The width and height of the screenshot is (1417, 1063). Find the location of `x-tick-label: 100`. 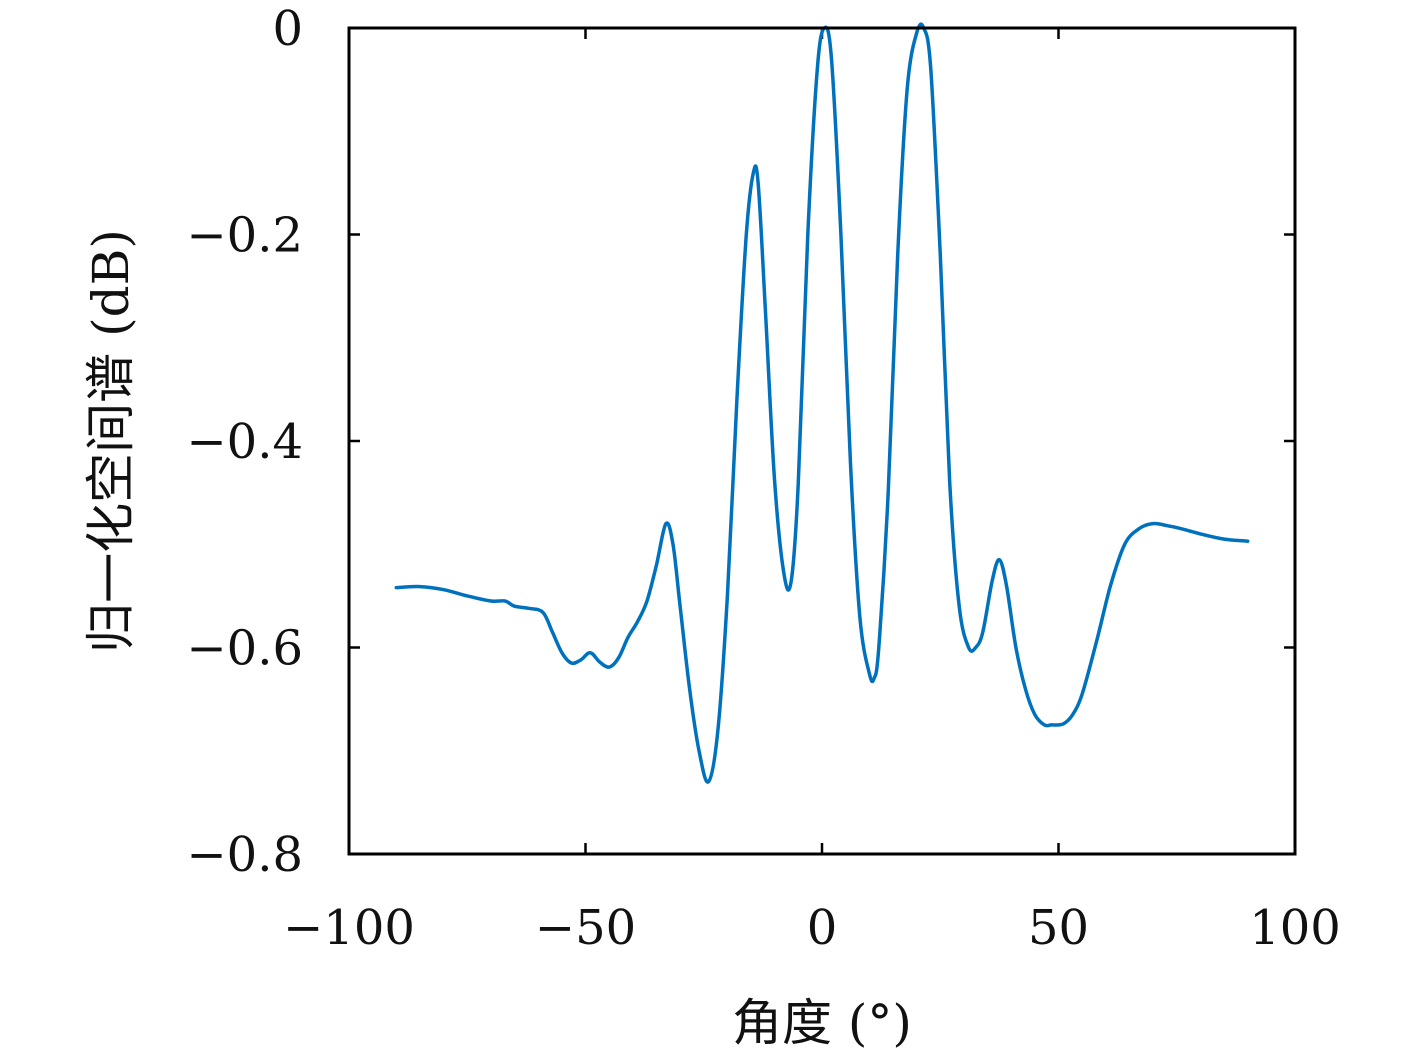

x-tick-label: 100 is located at coordinates (1295, 928).